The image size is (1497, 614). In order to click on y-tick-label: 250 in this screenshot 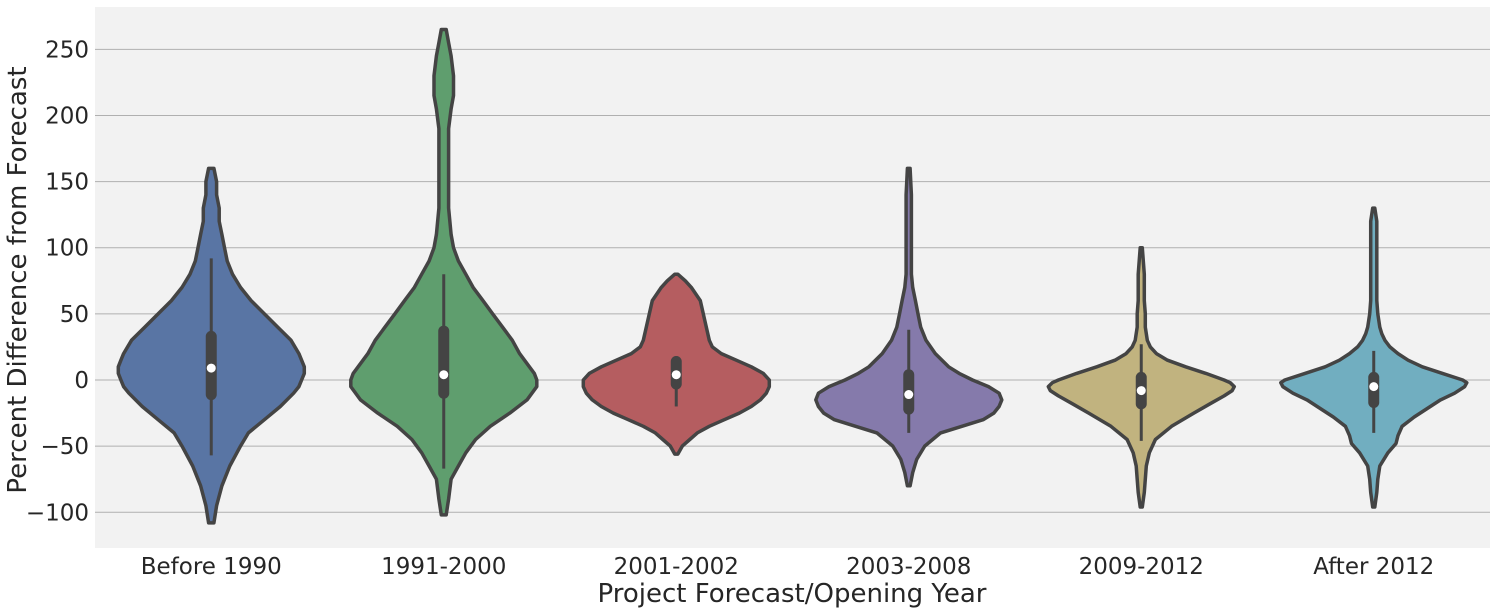, I will do `click(67, 50)`.